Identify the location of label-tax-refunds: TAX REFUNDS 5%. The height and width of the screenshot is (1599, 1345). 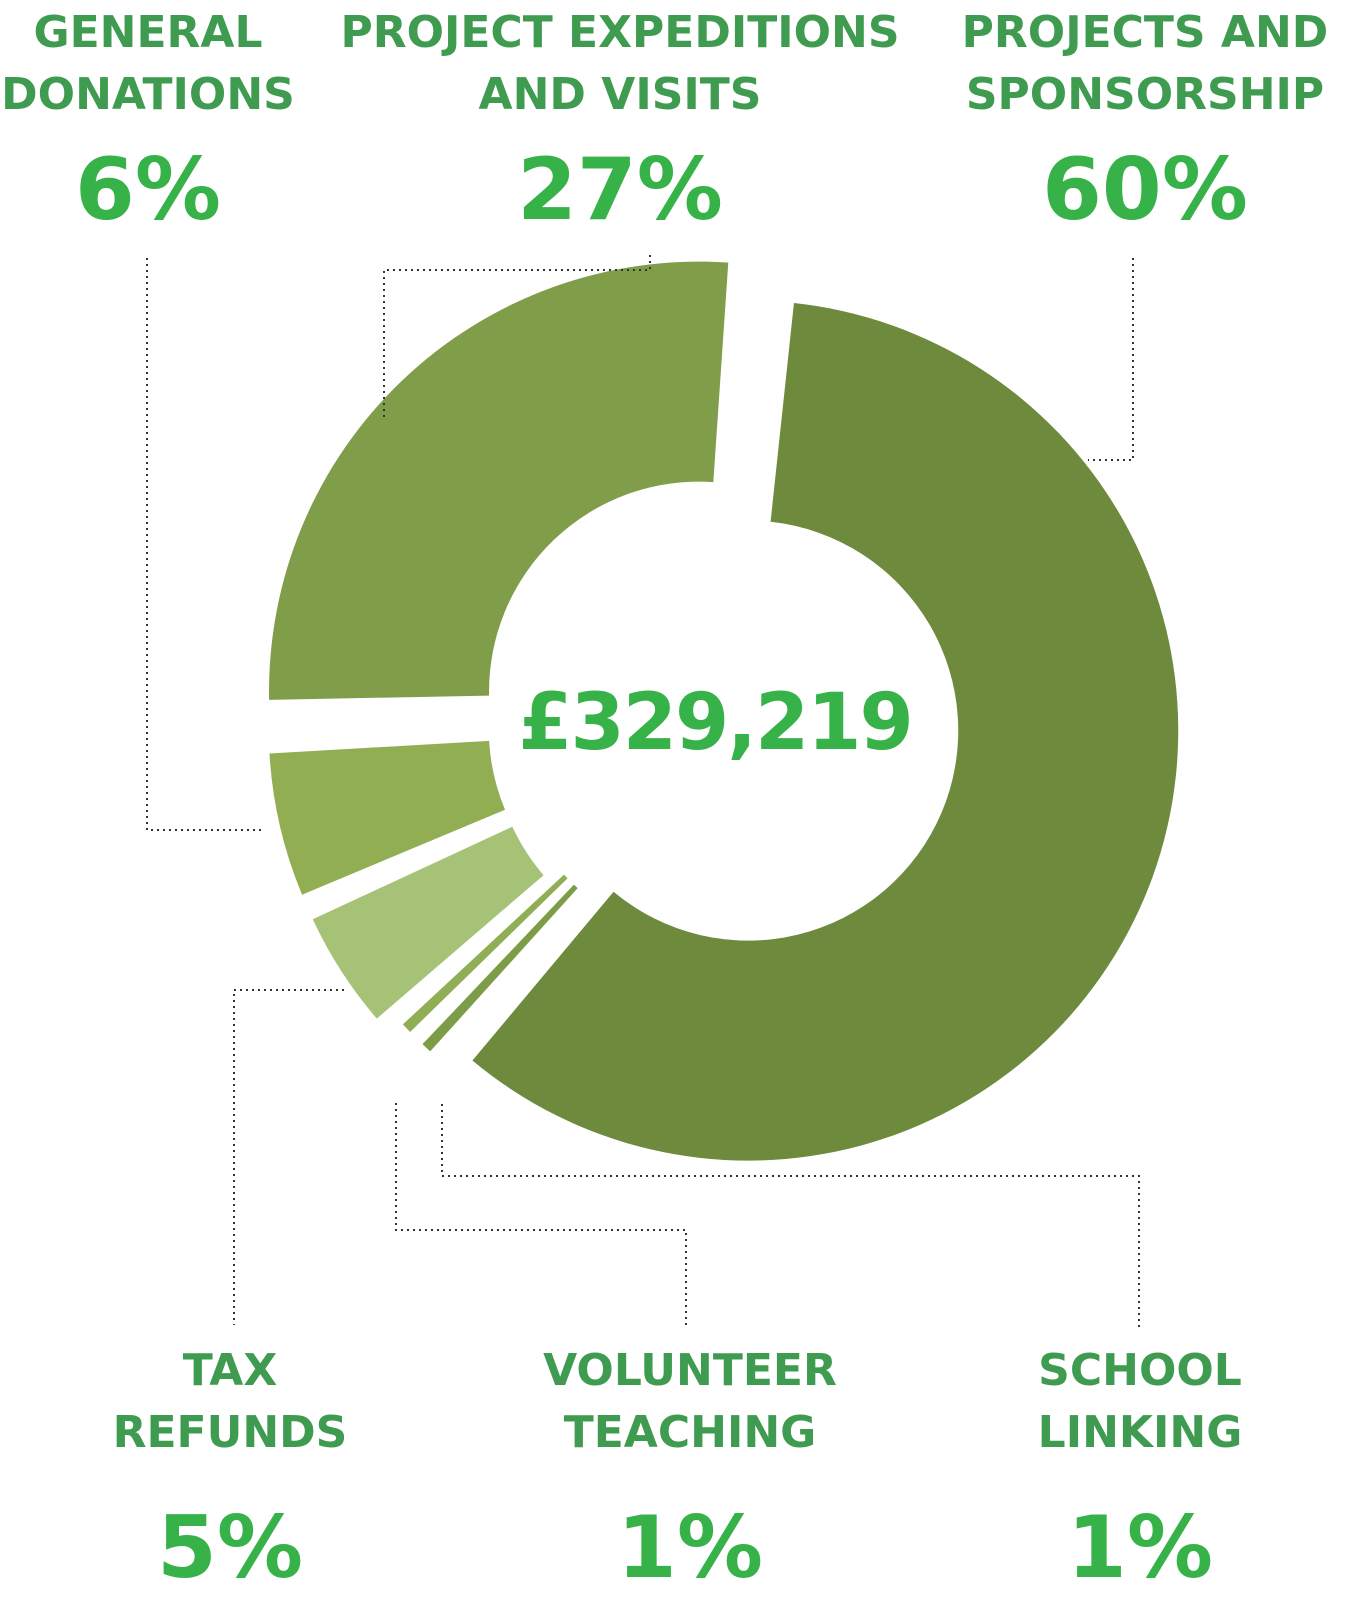
(230, 1469).